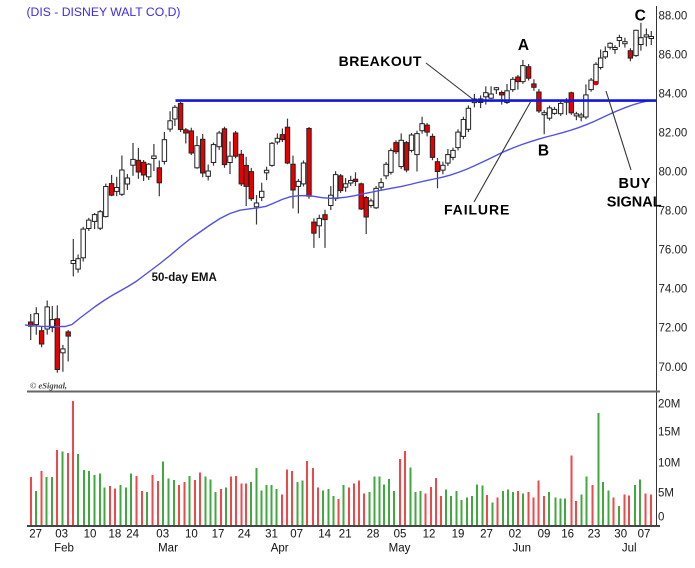 This screenshot has width=695, height=568. I want to click on svg-text: 76.00, so click(673, 251).